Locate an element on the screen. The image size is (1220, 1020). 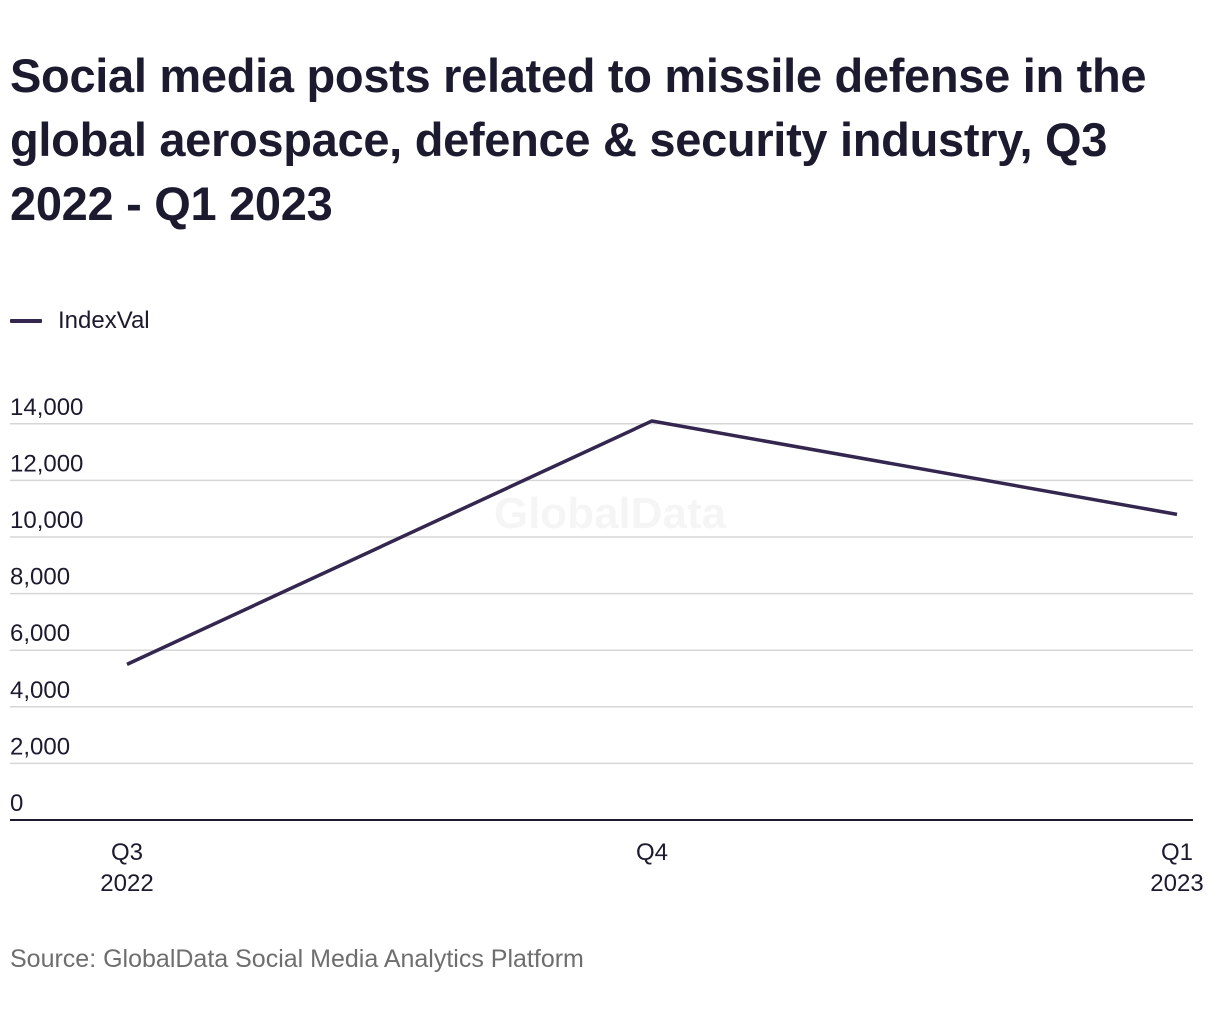
y-tick-label: 6,000 is located at coordinates (40, 633).